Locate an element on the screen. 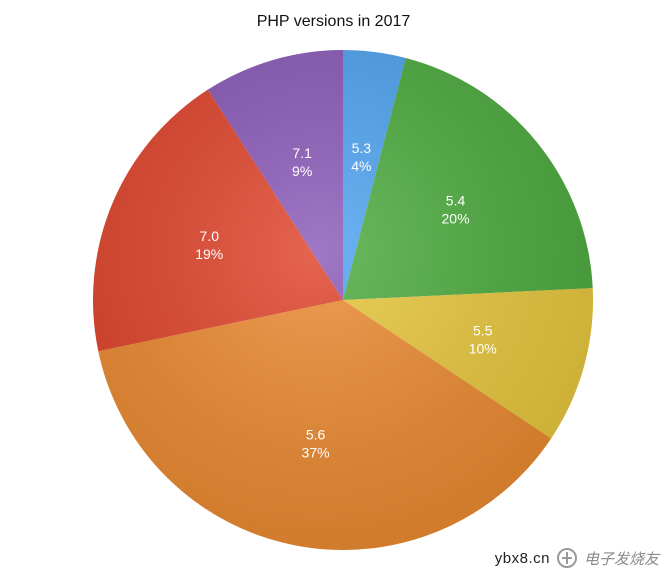  watermark-brand: 电子发烧友 is located at coordinates (621, 559).